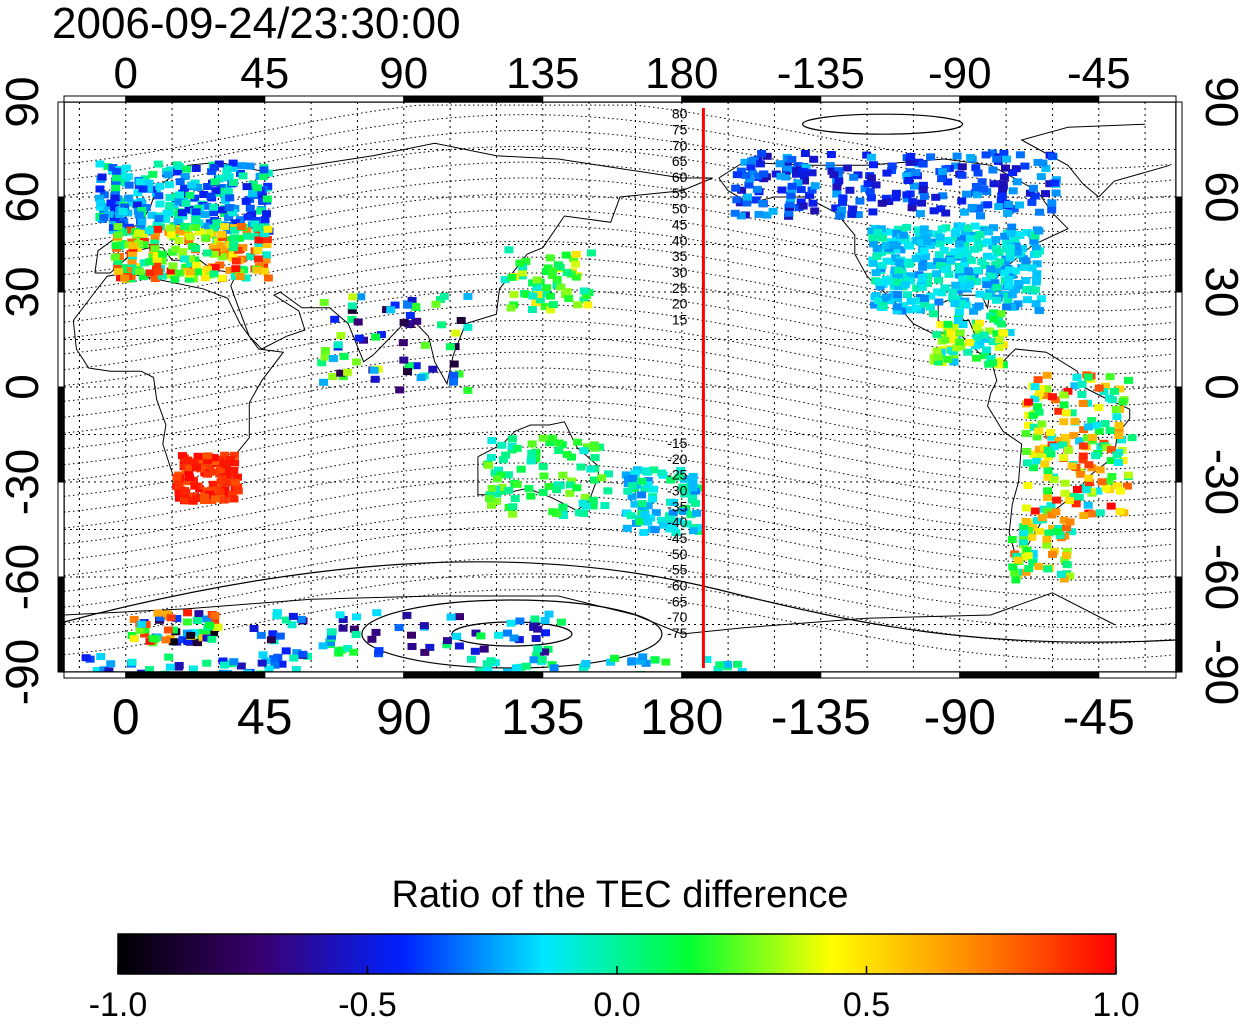  I want to click on dip-latitude-label: -55, so click(677, 570).